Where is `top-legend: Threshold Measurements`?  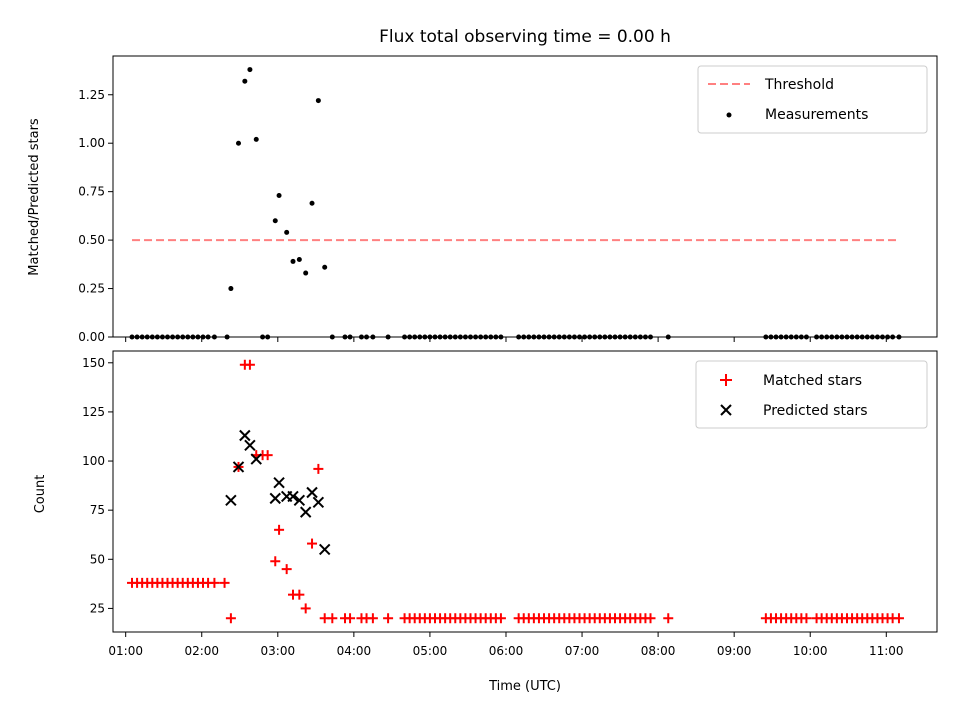
top-legend: Threshold Measurements is located at coordinates (812, 99).